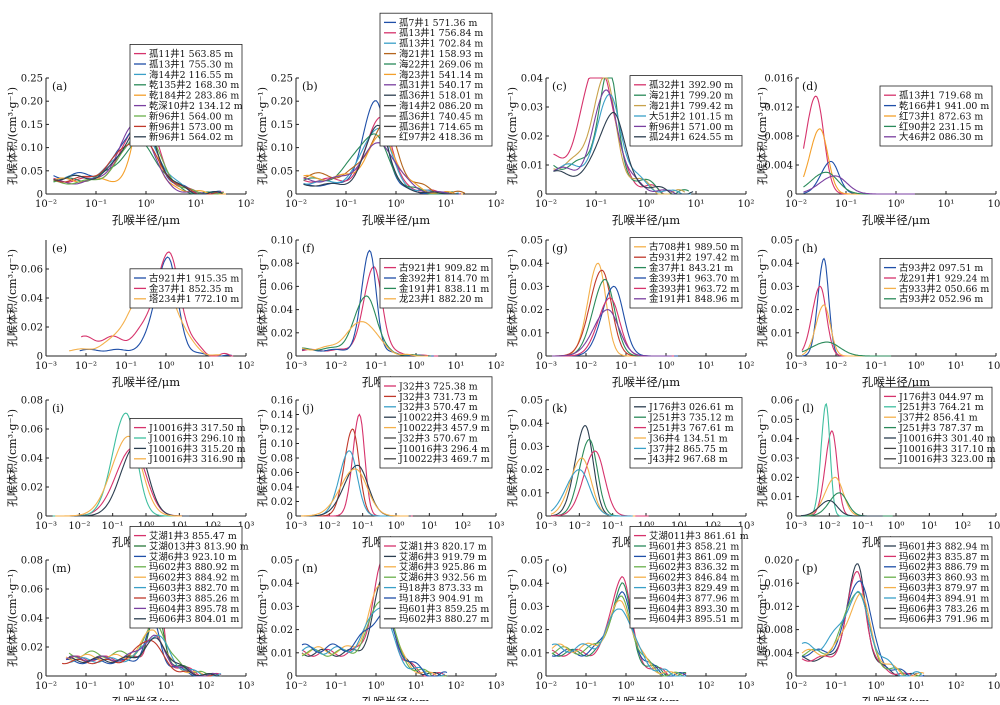  What do you see at coordinates (59, 248) in the screenshot?
I see `panel-label: (e)` at bounding box center [59, 248].